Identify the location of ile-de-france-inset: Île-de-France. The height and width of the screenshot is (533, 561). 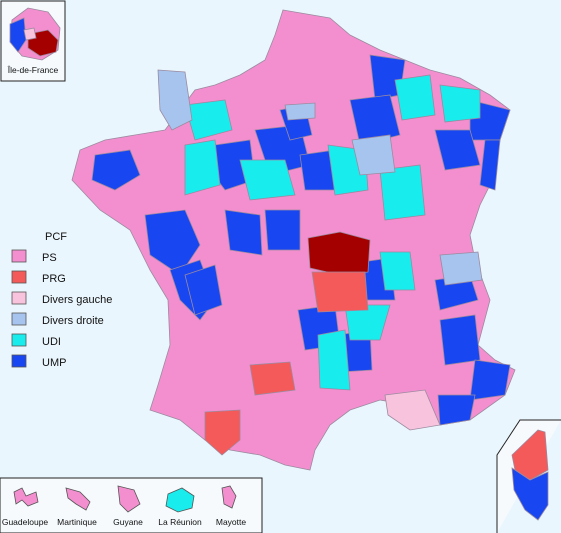
(33, 41).